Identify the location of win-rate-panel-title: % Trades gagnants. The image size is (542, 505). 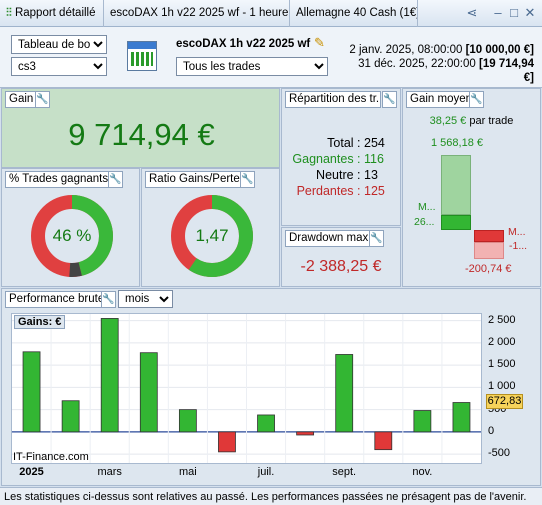
(59, 179).